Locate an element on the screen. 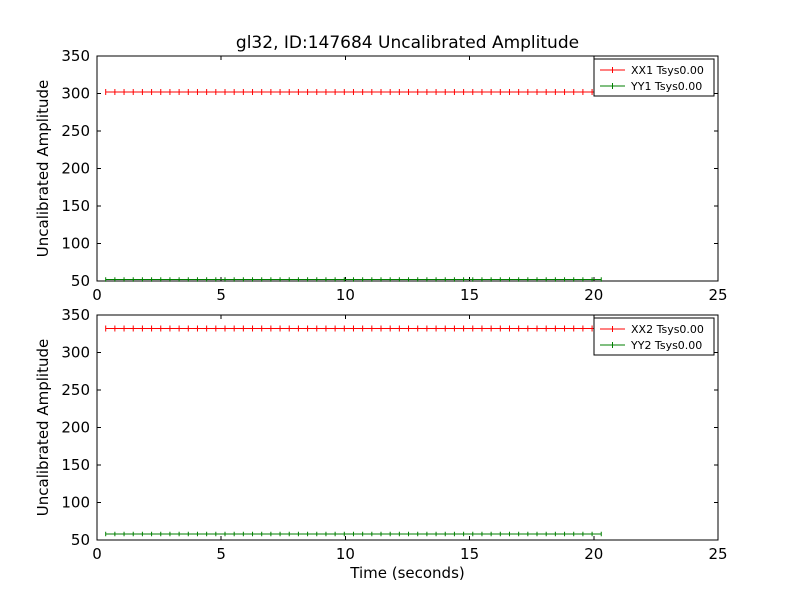 Image resolution: width=800 pixels, height=600 pixels. svg-text: XX1 Tsys0.00 is located at coordinates (667, 70).